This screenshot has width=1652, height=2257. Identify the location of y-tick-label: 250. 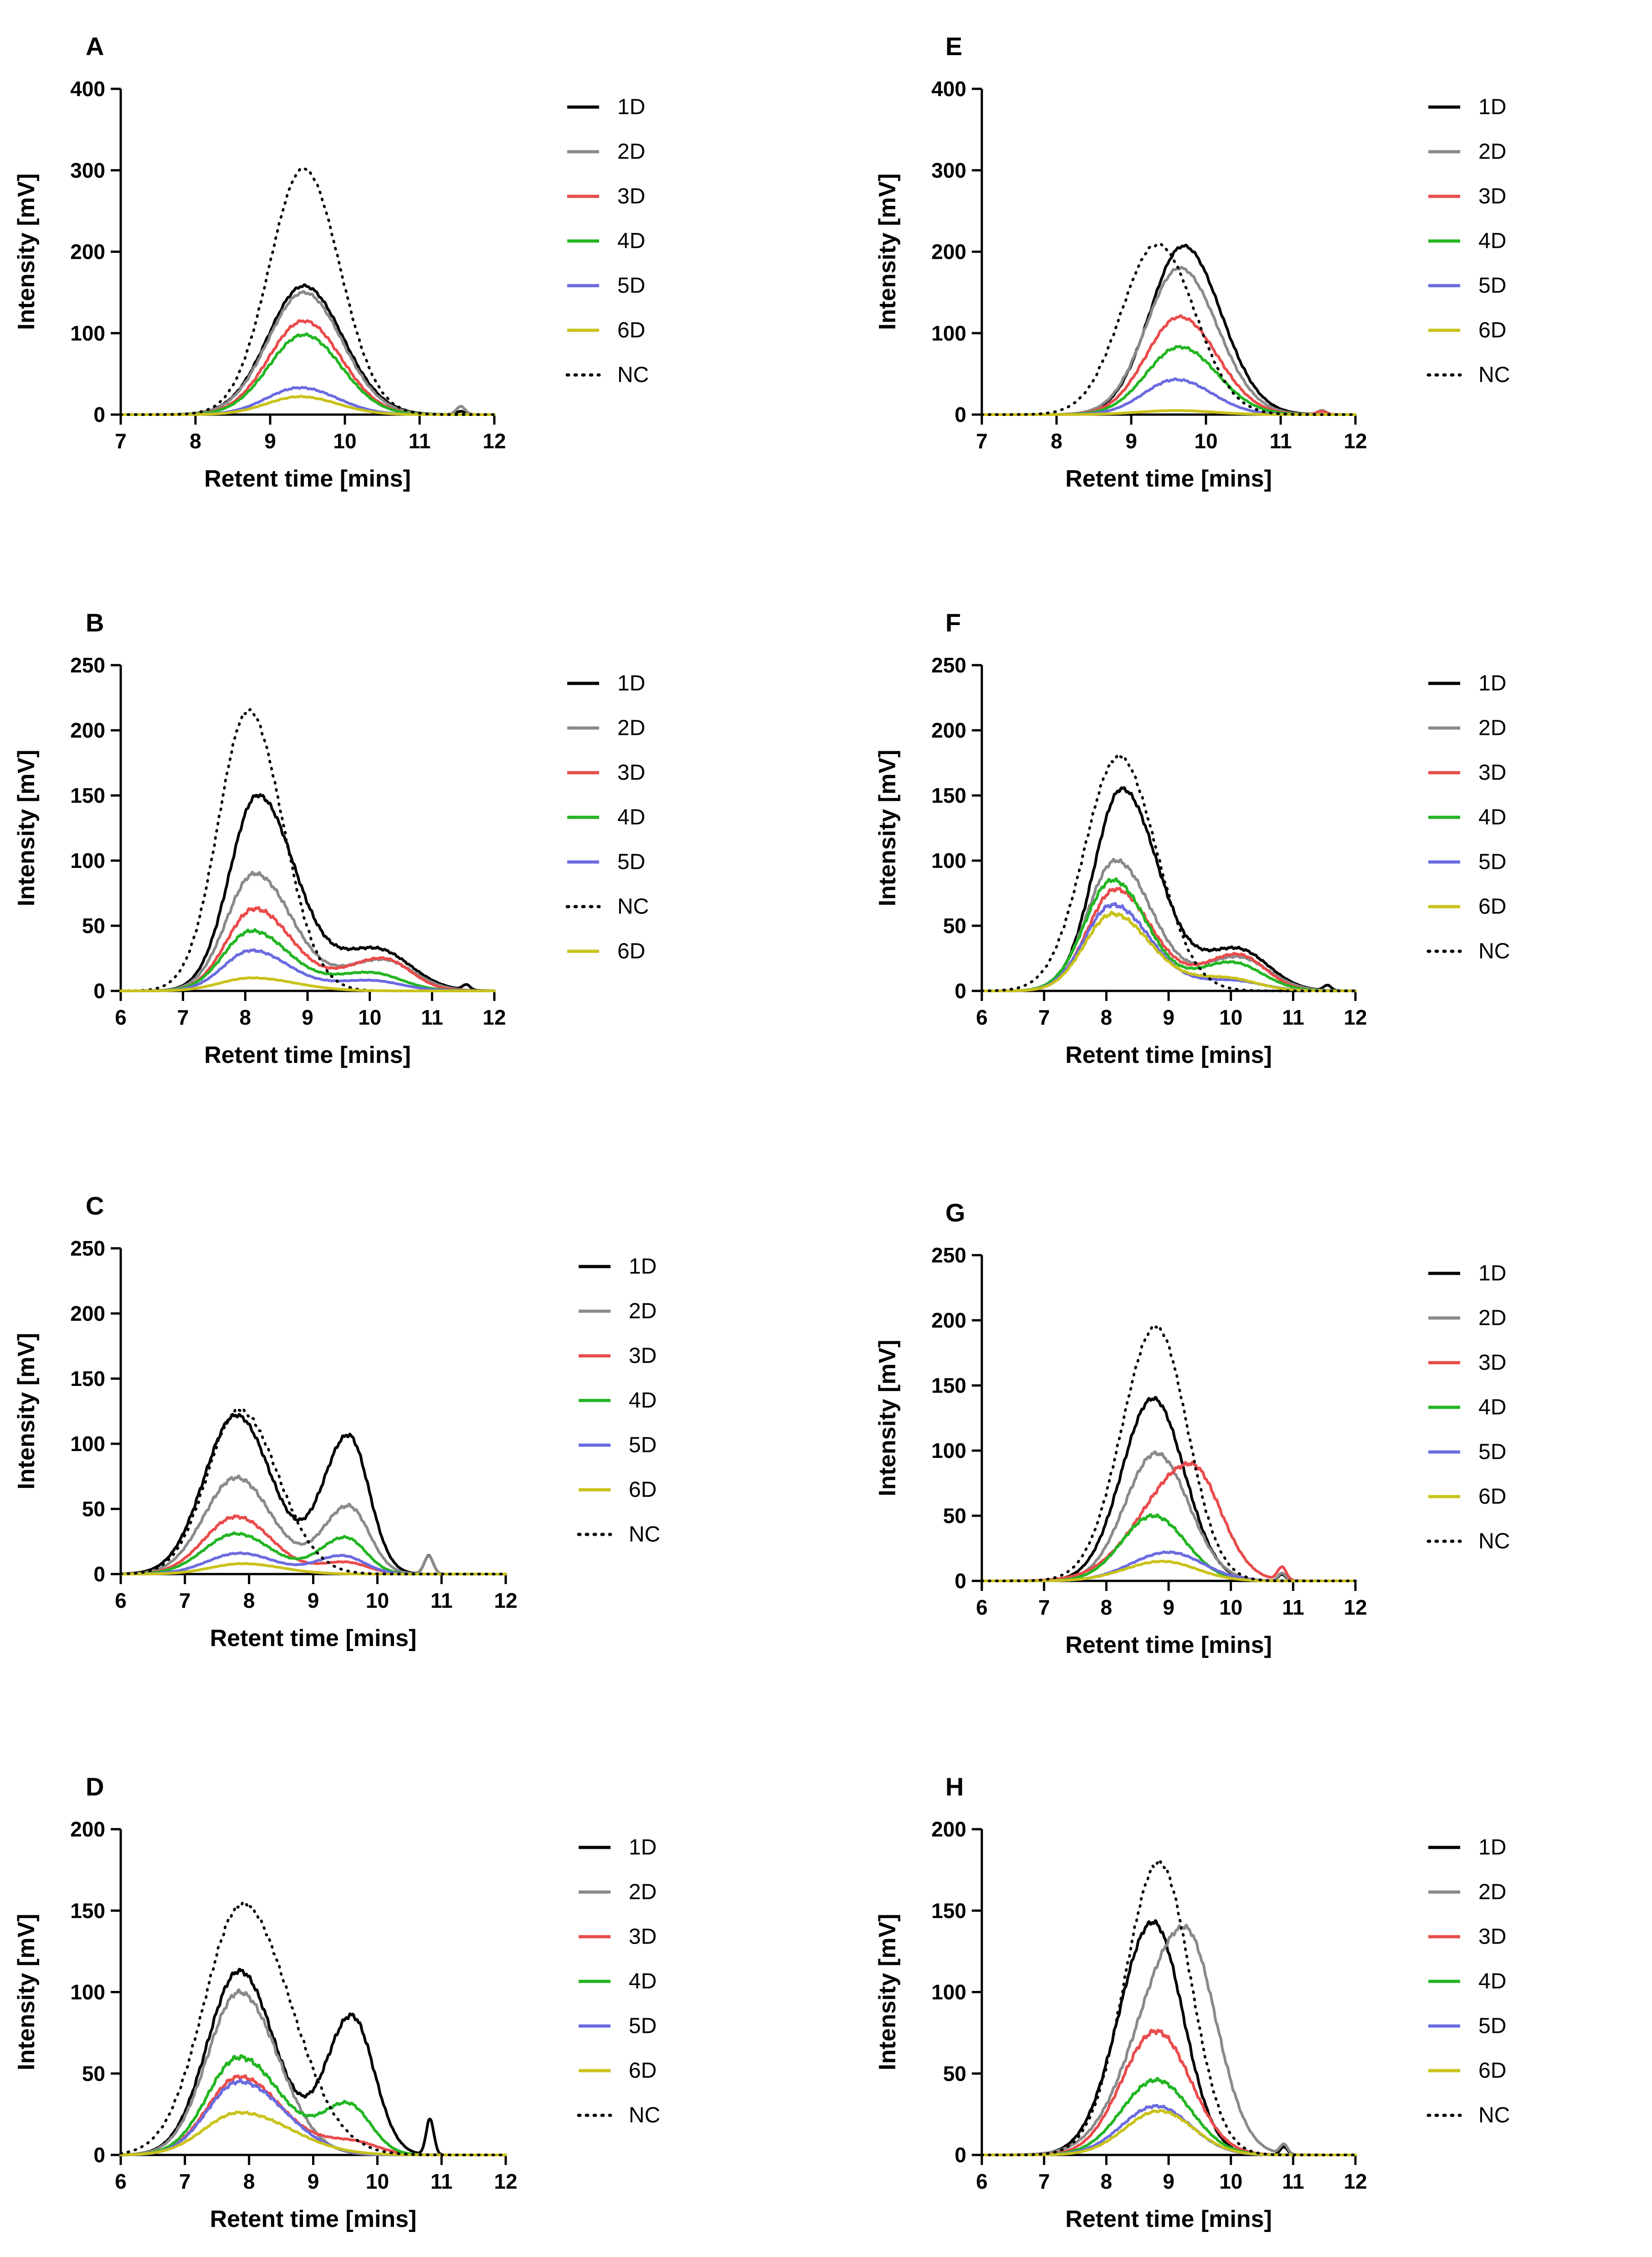
(87, 665).